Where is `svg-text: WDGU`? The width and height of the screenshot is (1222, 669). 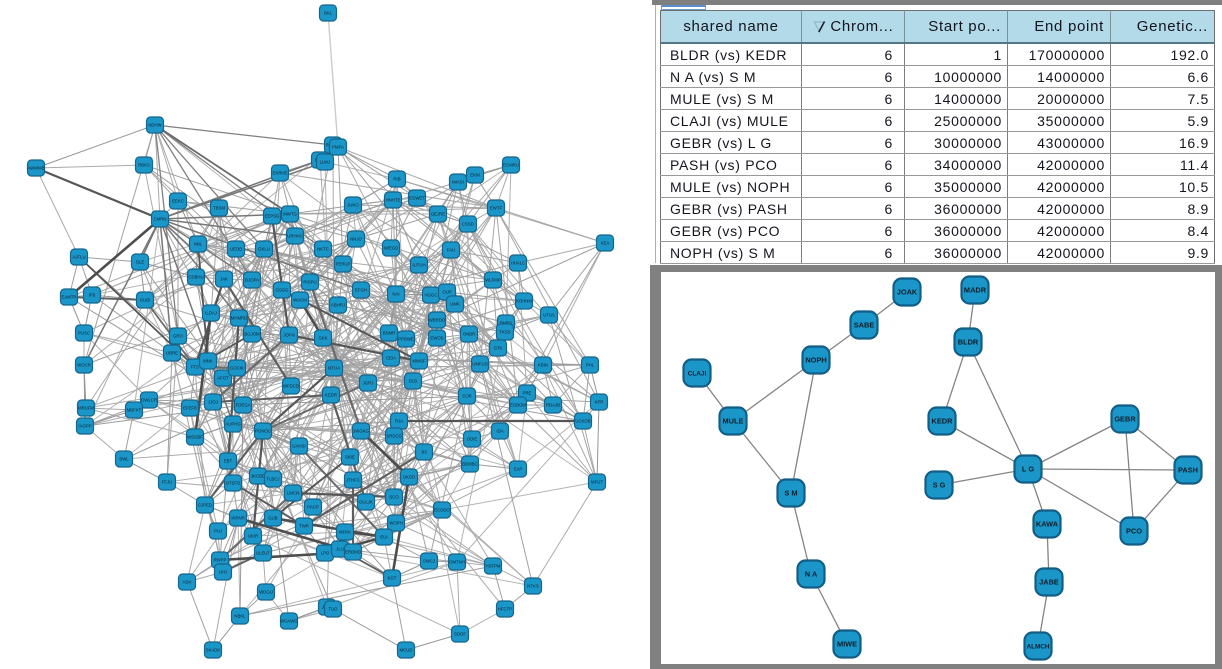 svg-text: WDGU is located at coordinates (266, 592).